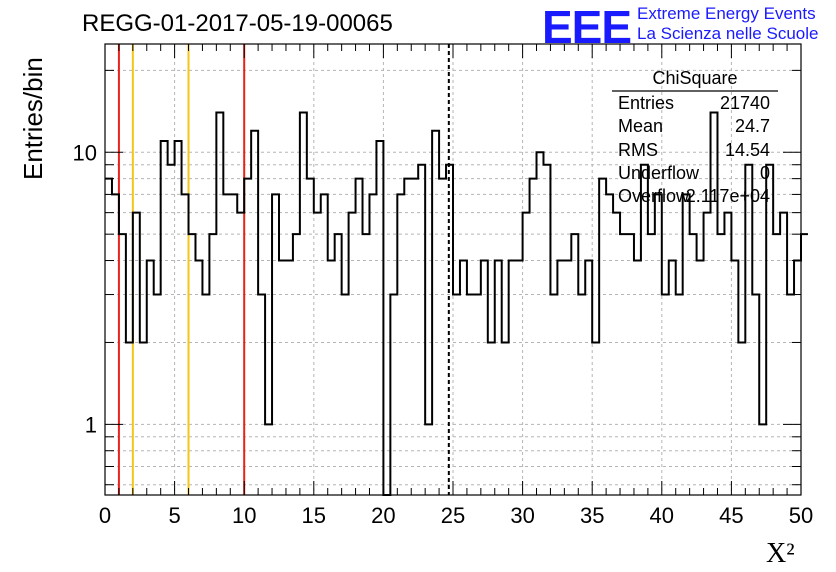  What do you see at coordinates (237, 23) in the screenshot?
I see `chart-title: REGG-01-2017-05-19-00065` at bounding box center [237, 23].